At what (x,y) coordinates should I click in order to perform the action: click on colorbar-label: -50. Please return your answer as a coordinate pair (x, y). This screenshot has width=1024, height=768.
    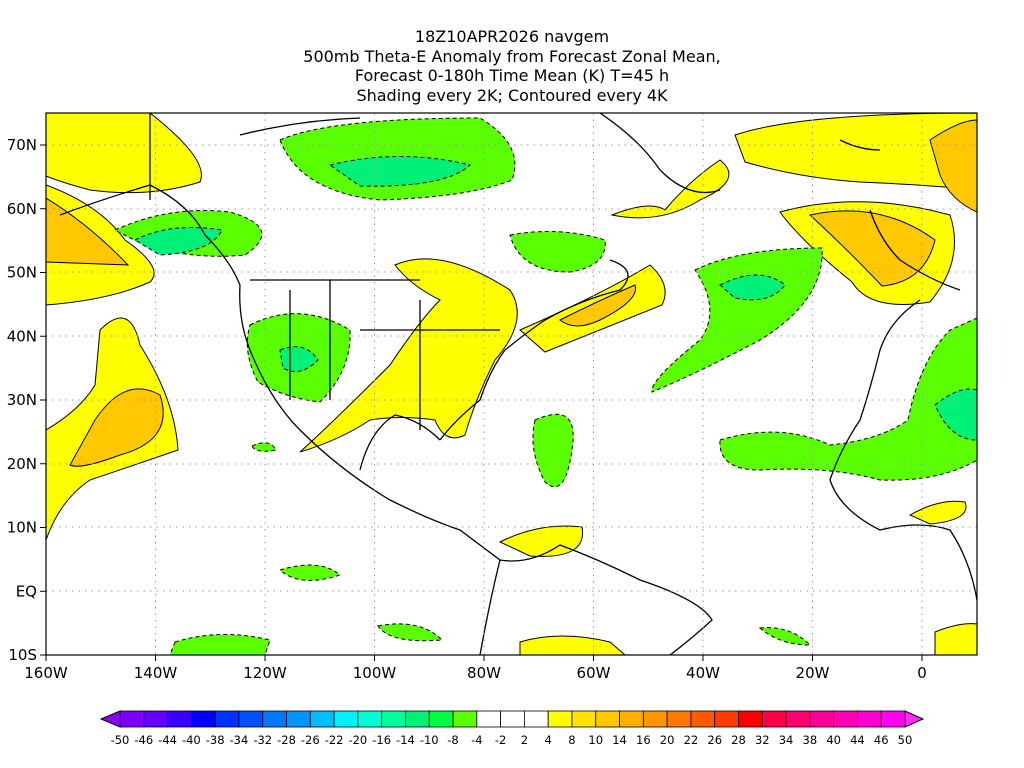
    Looking at the image, I should click on (120, 740).